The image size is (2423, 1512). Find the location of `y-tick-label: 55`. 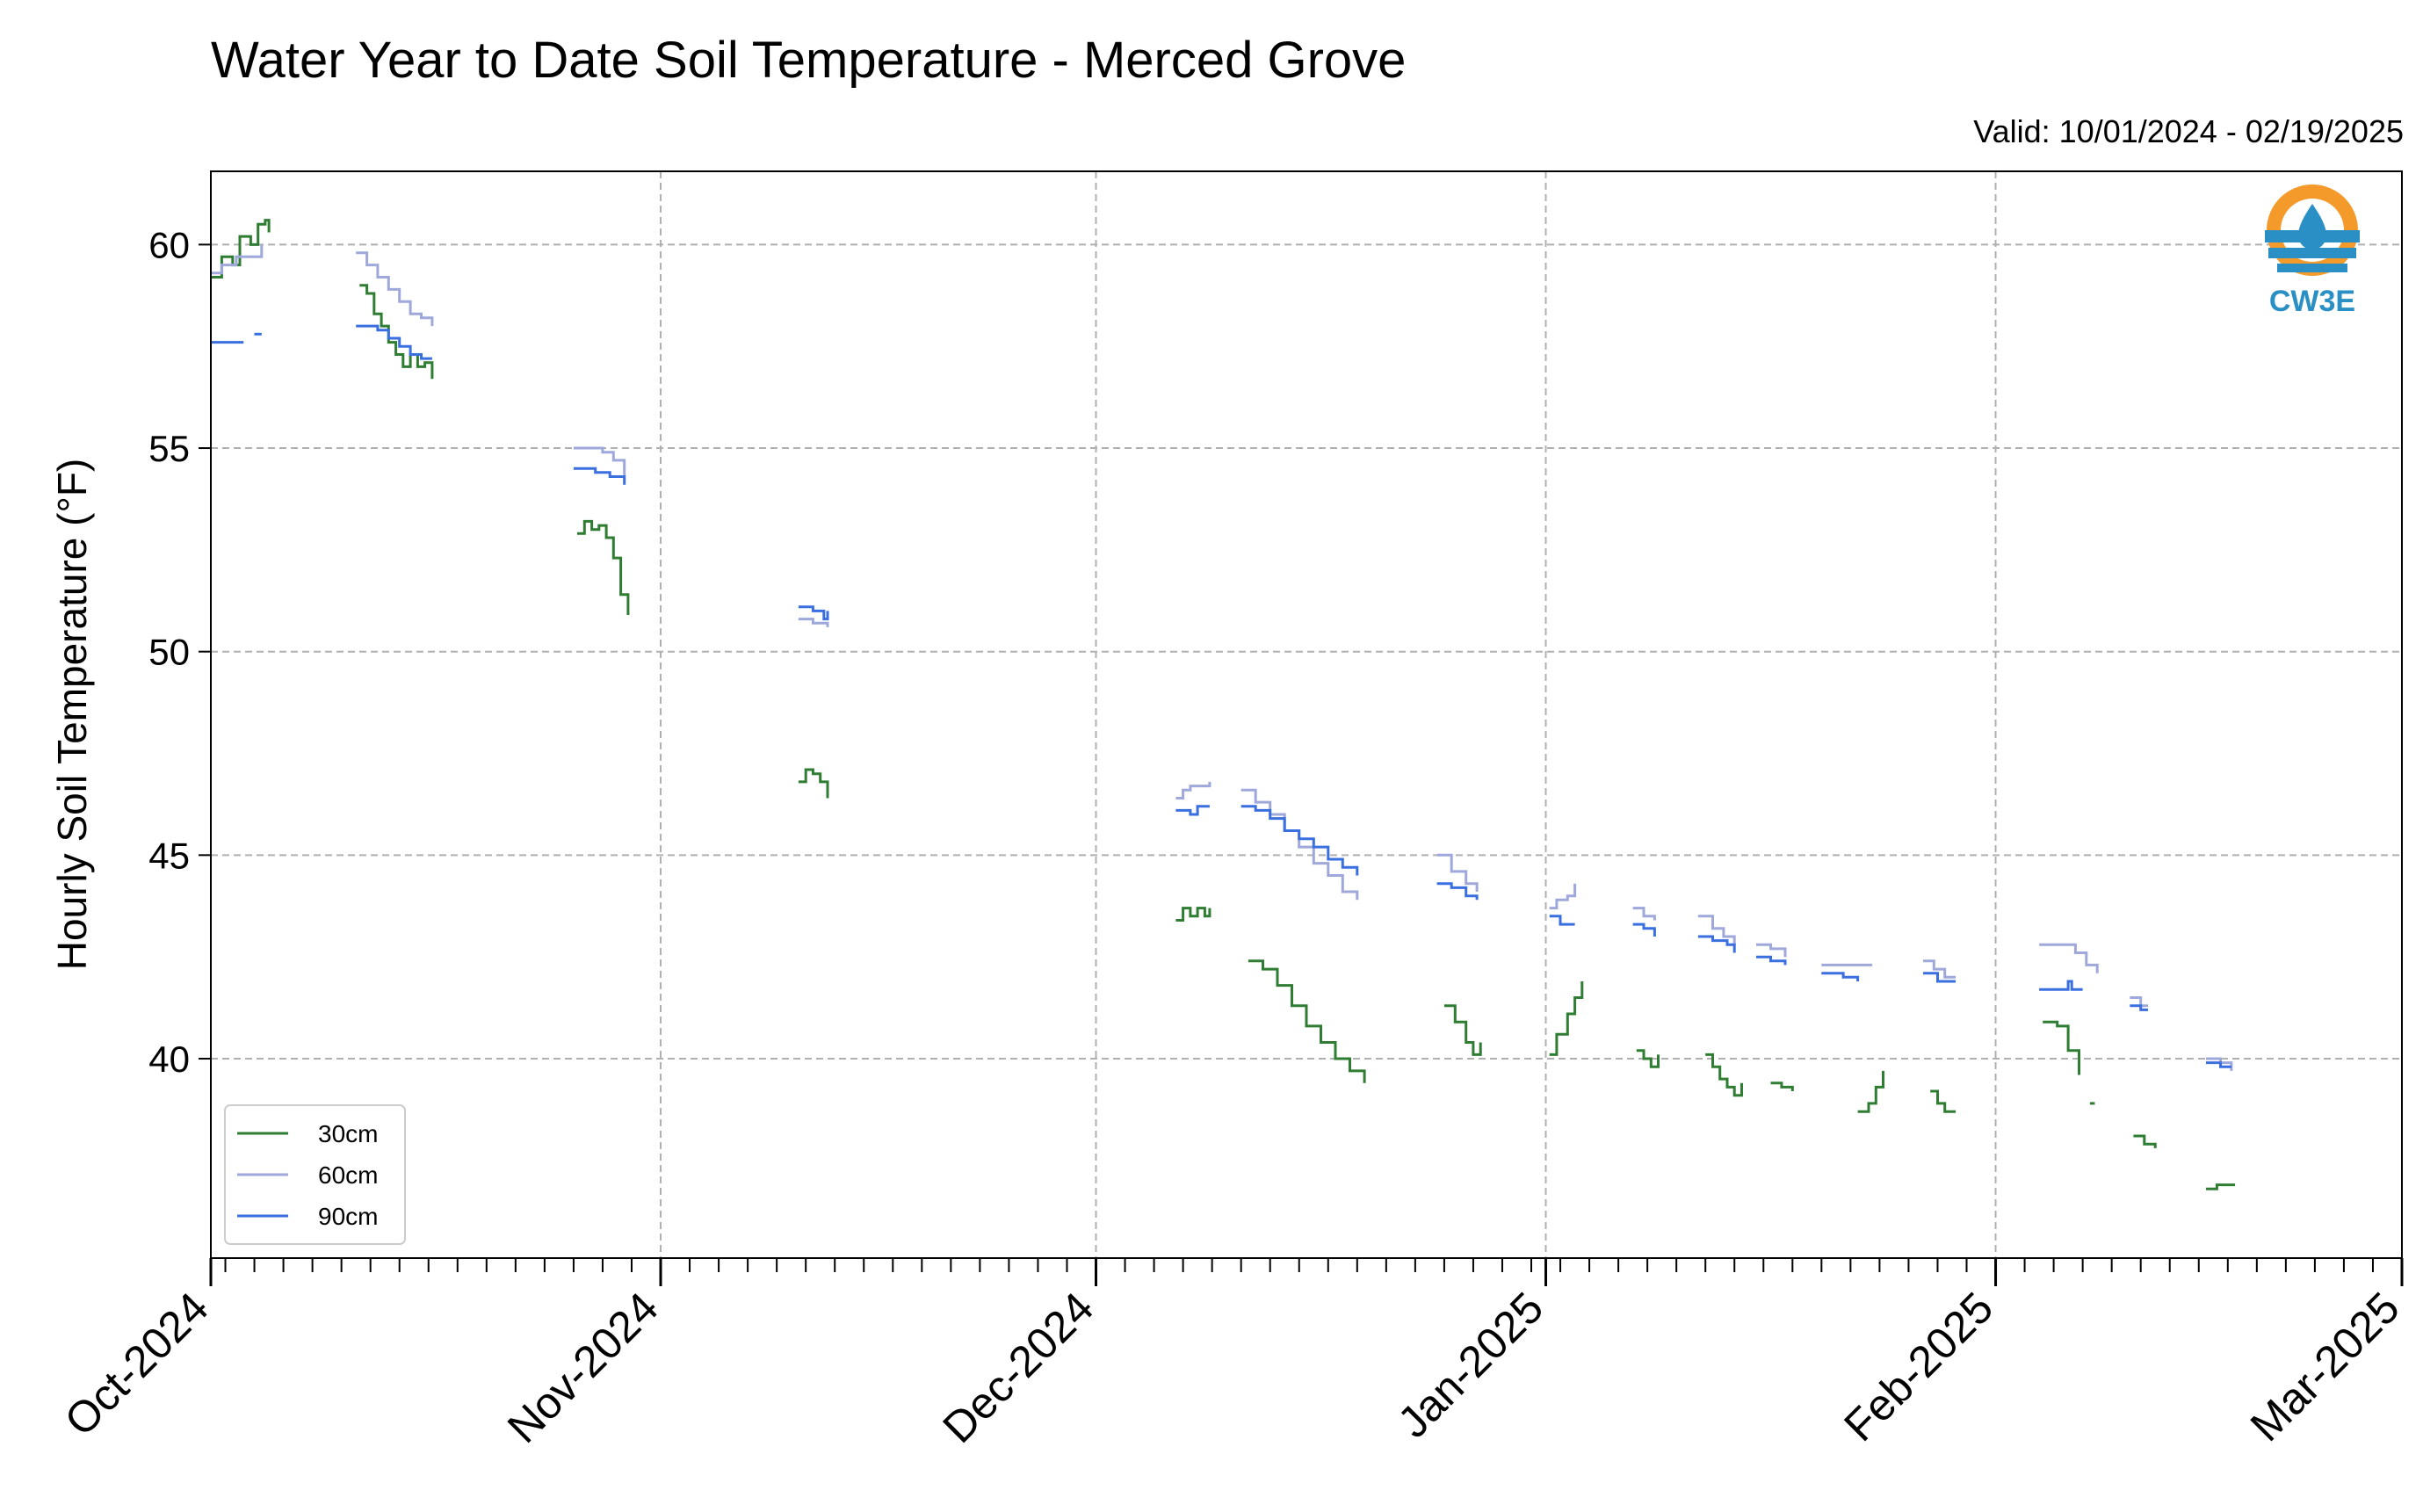

y-tick-label: 55 is located at coordinates (169, 448).